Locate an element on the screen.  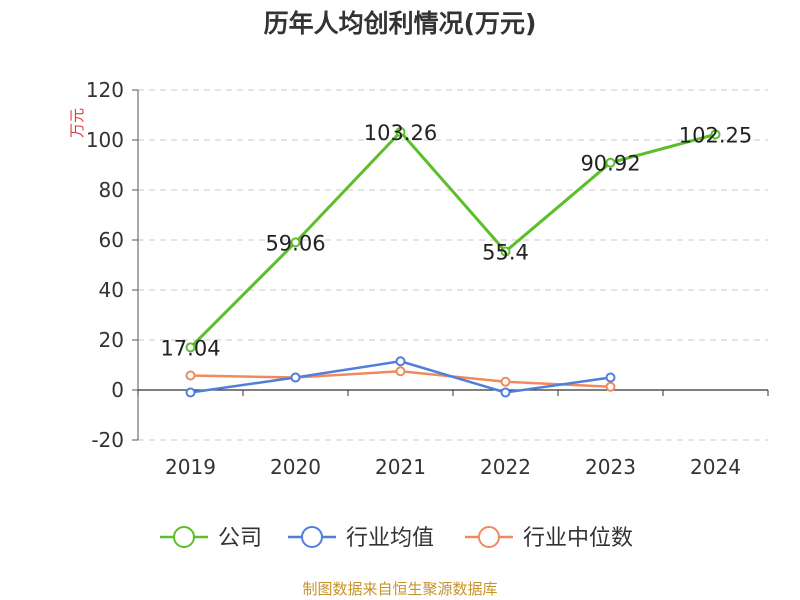
data-label: 103.26 is located at coordinates (400, 133).